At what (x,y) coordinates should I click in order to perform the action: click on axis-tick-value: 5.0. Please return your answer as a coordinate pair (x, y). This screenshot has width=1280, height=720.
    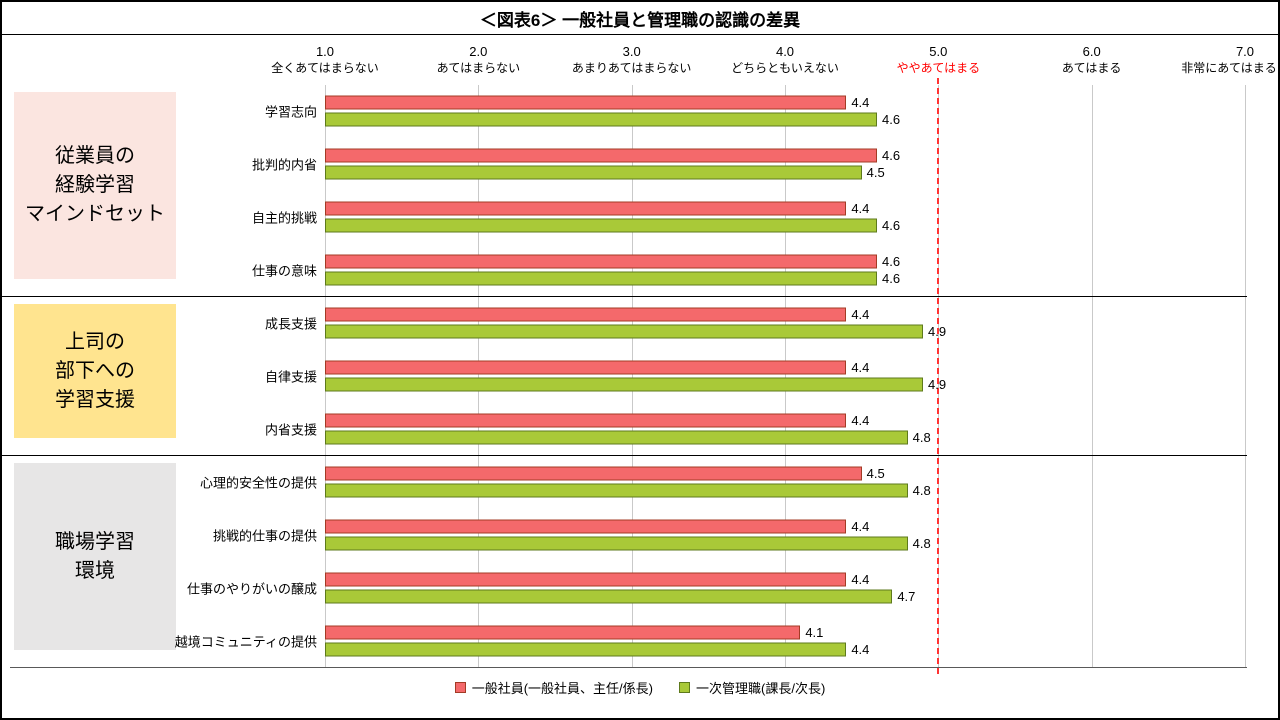
    Looking at the image, I should click on (938, 51).